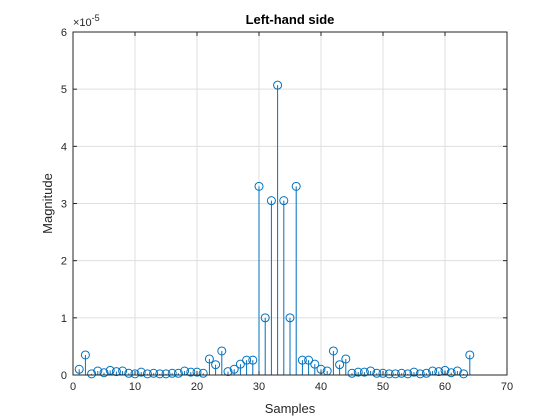 Image resolution: width=560 pixels, height=420 pixels. What do you see at coordinates (64, 205) in the screenshot?
I see `y-tick-label: 3` at bounding box center [64, 205].